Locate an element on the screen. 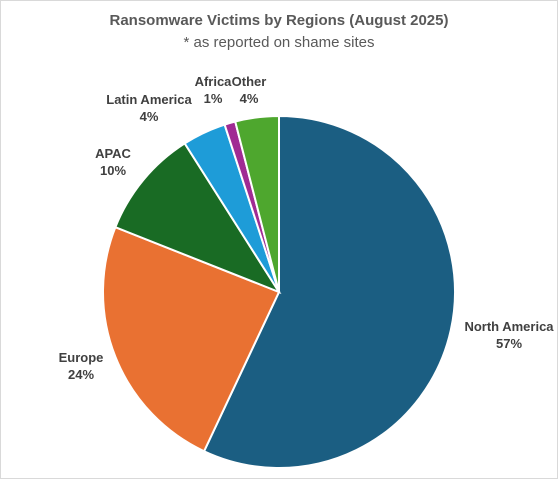 This screenshot has width=558, height=479. pie-slice-apac is located at coordinates (198, 218).